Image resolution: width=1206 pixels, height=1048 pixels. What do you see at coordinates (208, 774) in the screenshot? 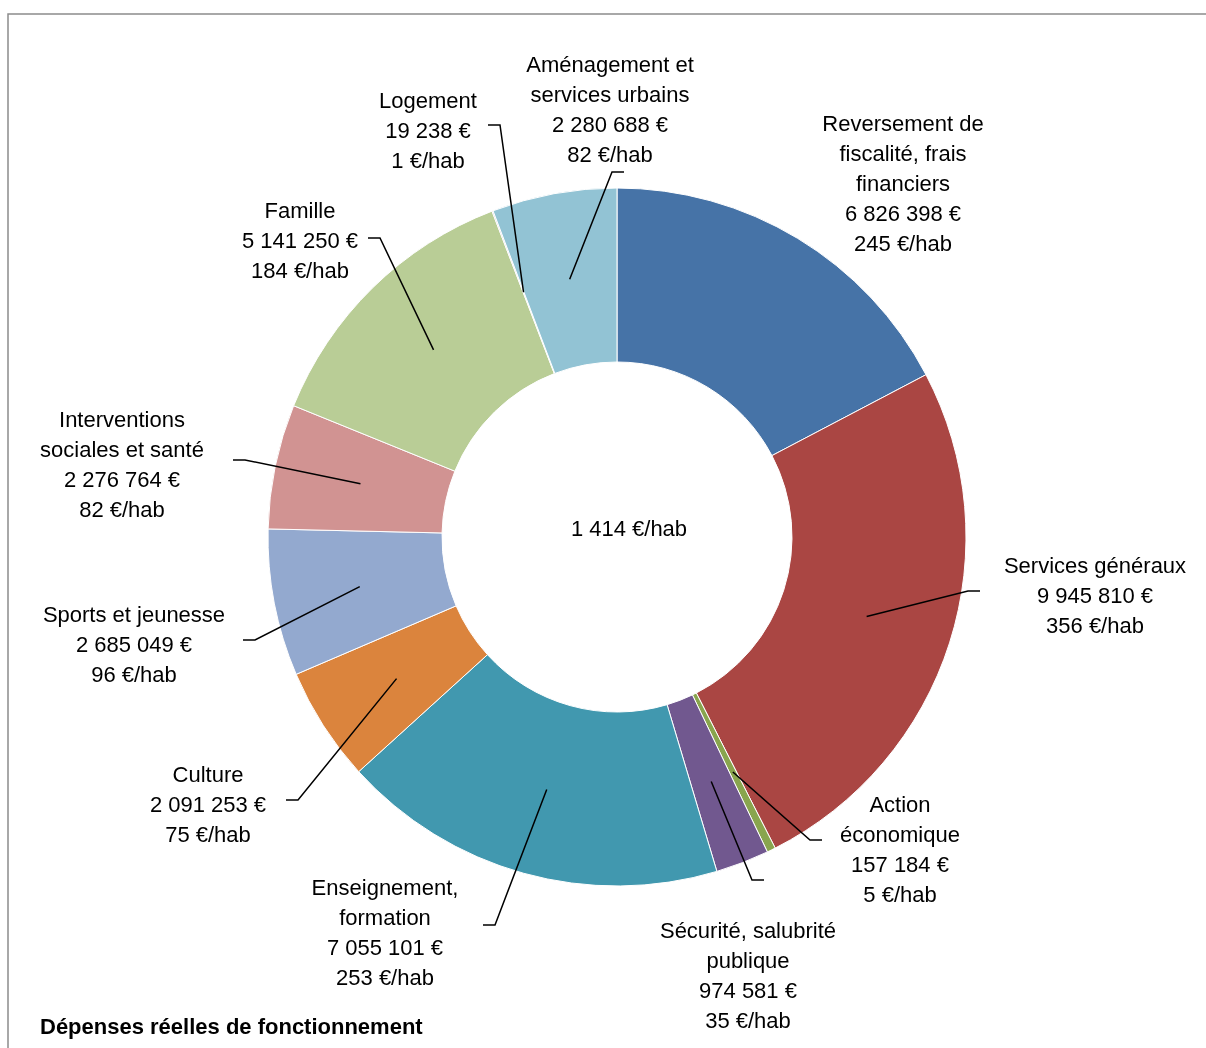
I see `slice-label: Culture` at bounding box center [208, 774].